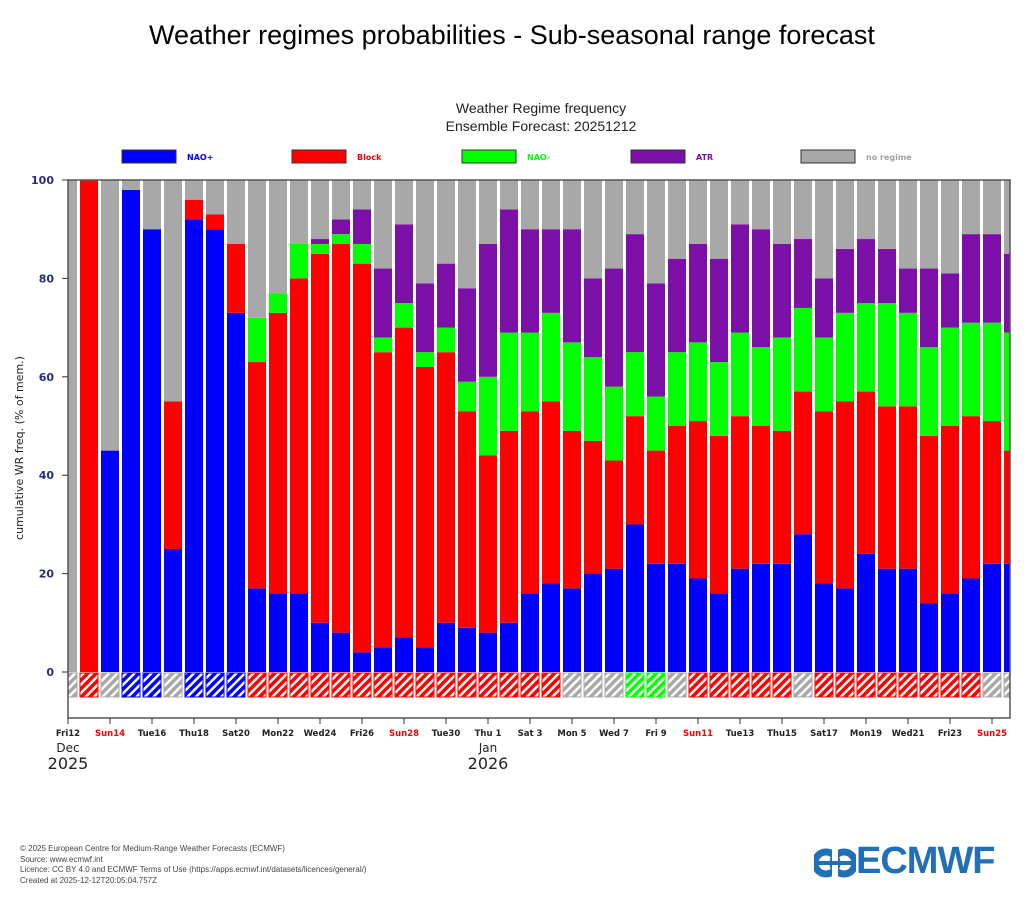 Image resolution: width=1024 pixels, height=922 pixels. What do you see at coordinates (47, 574) in the screenshot?
I see `y-tick-label: 20` at bounding box center [47, 574].